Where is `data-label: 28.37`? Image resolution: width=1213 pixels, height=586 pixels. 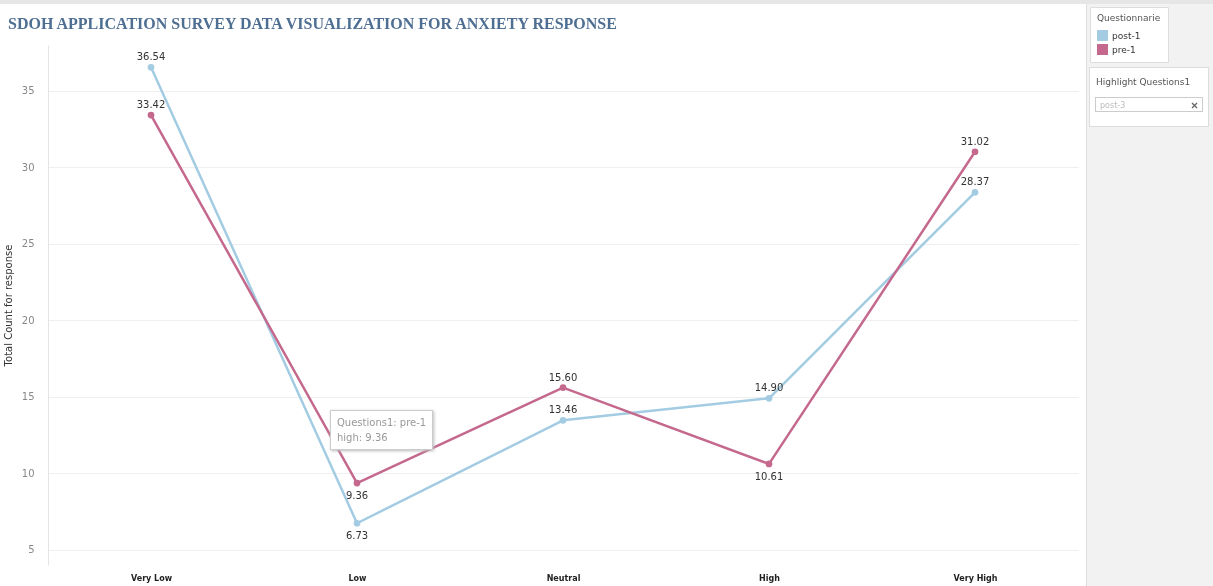
data-label: 28.37 is located at coordinates (975, 182).